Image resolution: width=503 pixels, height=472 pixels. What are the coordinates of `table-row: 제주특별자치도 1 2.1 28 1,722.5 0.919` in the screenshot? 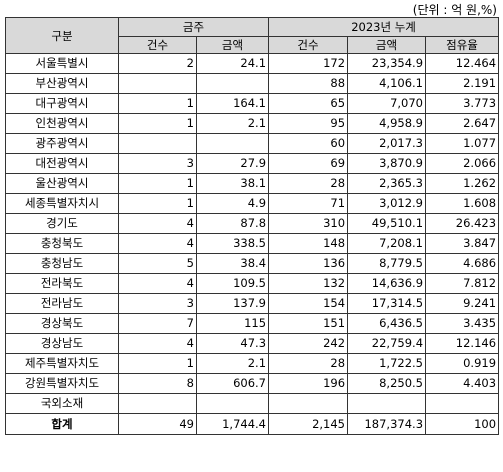 It's located at (252, 363).